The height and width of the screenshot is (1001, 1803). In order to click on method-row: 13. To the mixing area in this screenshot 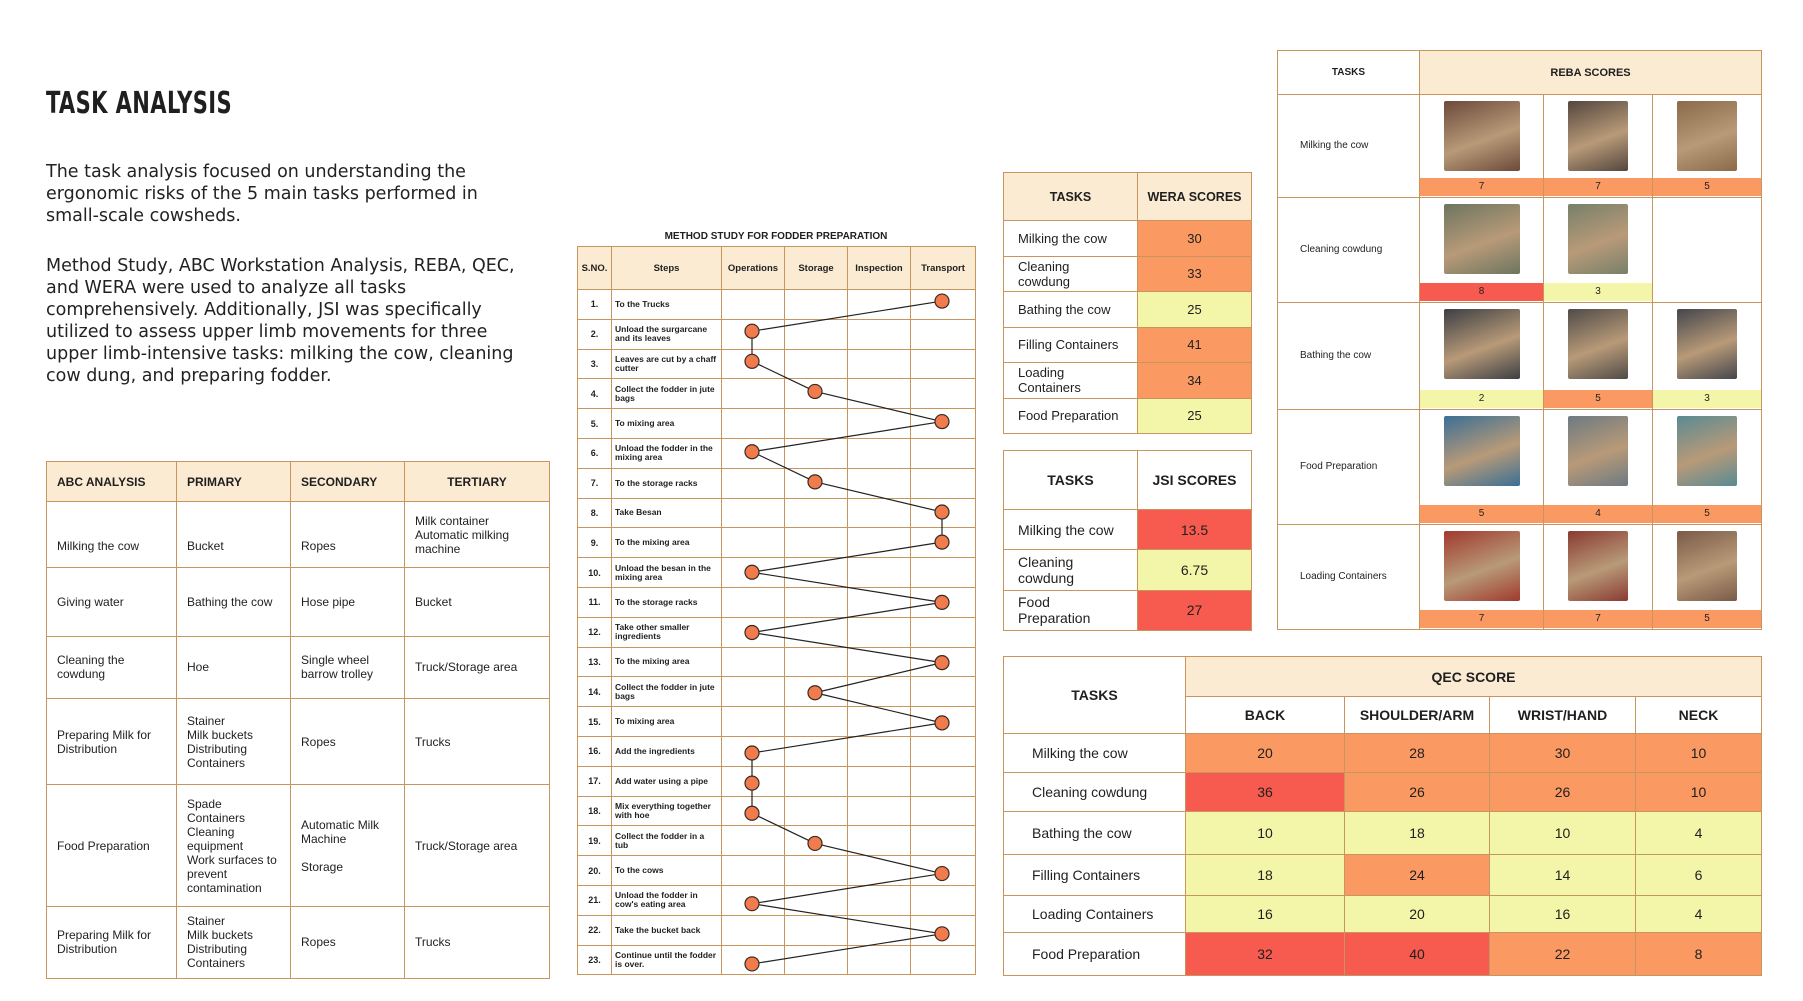, I will do `click(776, 662)`.